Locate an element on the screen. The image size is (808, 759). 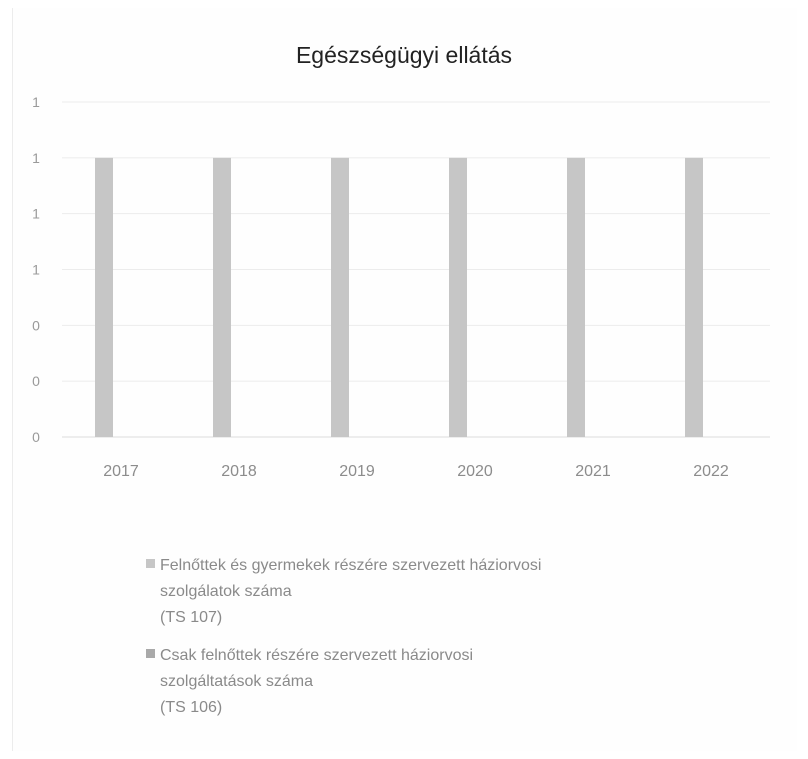
legend-swatch-ts107 is located at coordinates (150, 563).